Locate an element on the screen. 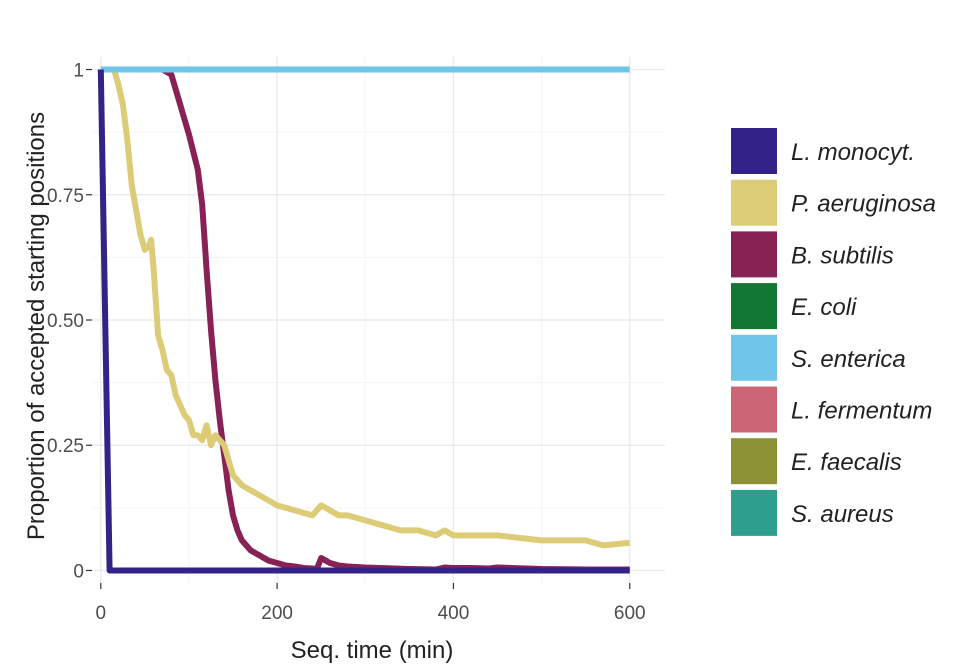  legend-swatch-s-aureus is located at coordinates (754, 512).